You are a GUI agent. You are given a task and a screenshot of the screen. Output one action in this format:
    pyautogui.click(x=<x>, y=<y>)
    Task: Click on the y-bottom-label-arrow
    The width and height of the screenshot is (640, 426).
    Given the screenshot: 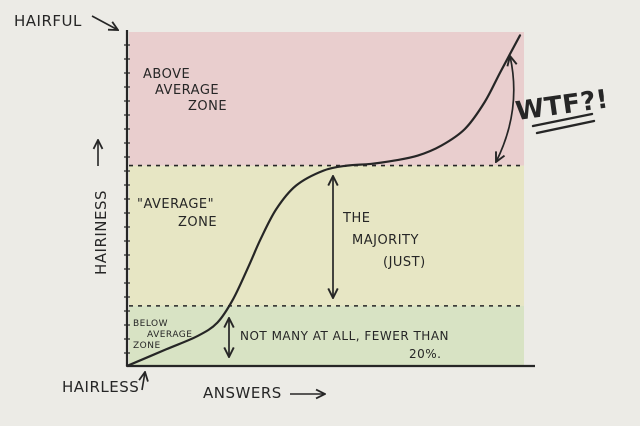 What is the action you would take?
    pyautogui.click(x=143, y=381)
    